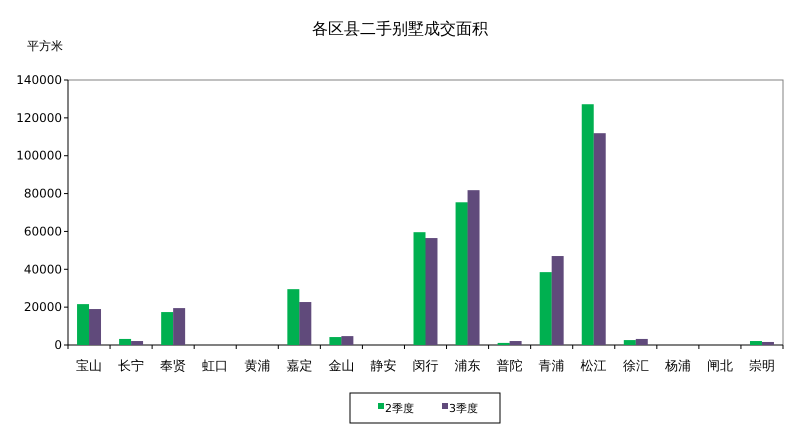  I want to click on legend-label: 3季度, so click(463, 408).